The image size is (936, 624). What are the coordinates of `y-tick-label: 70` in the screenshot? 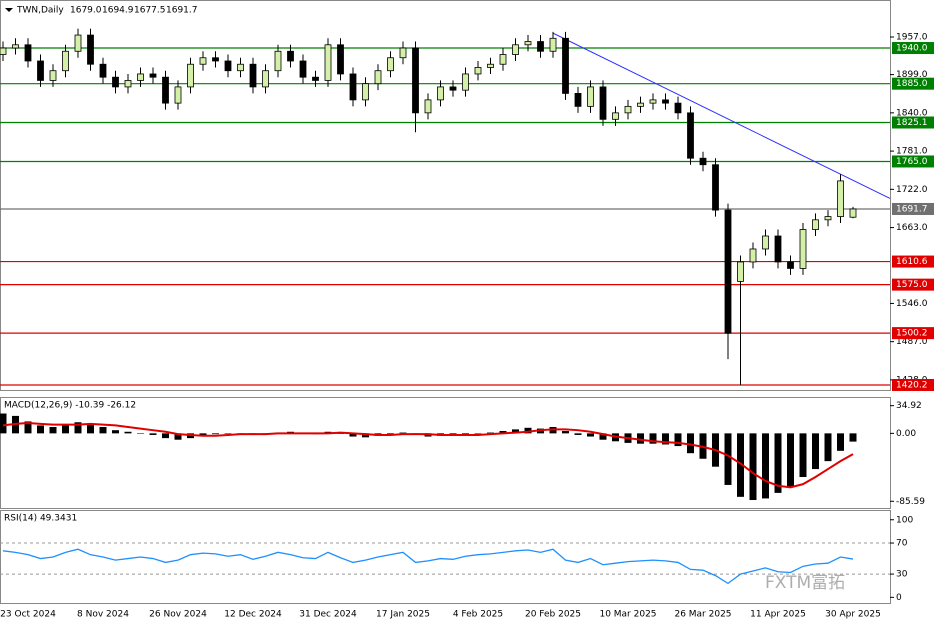 It's located at (902, 544).